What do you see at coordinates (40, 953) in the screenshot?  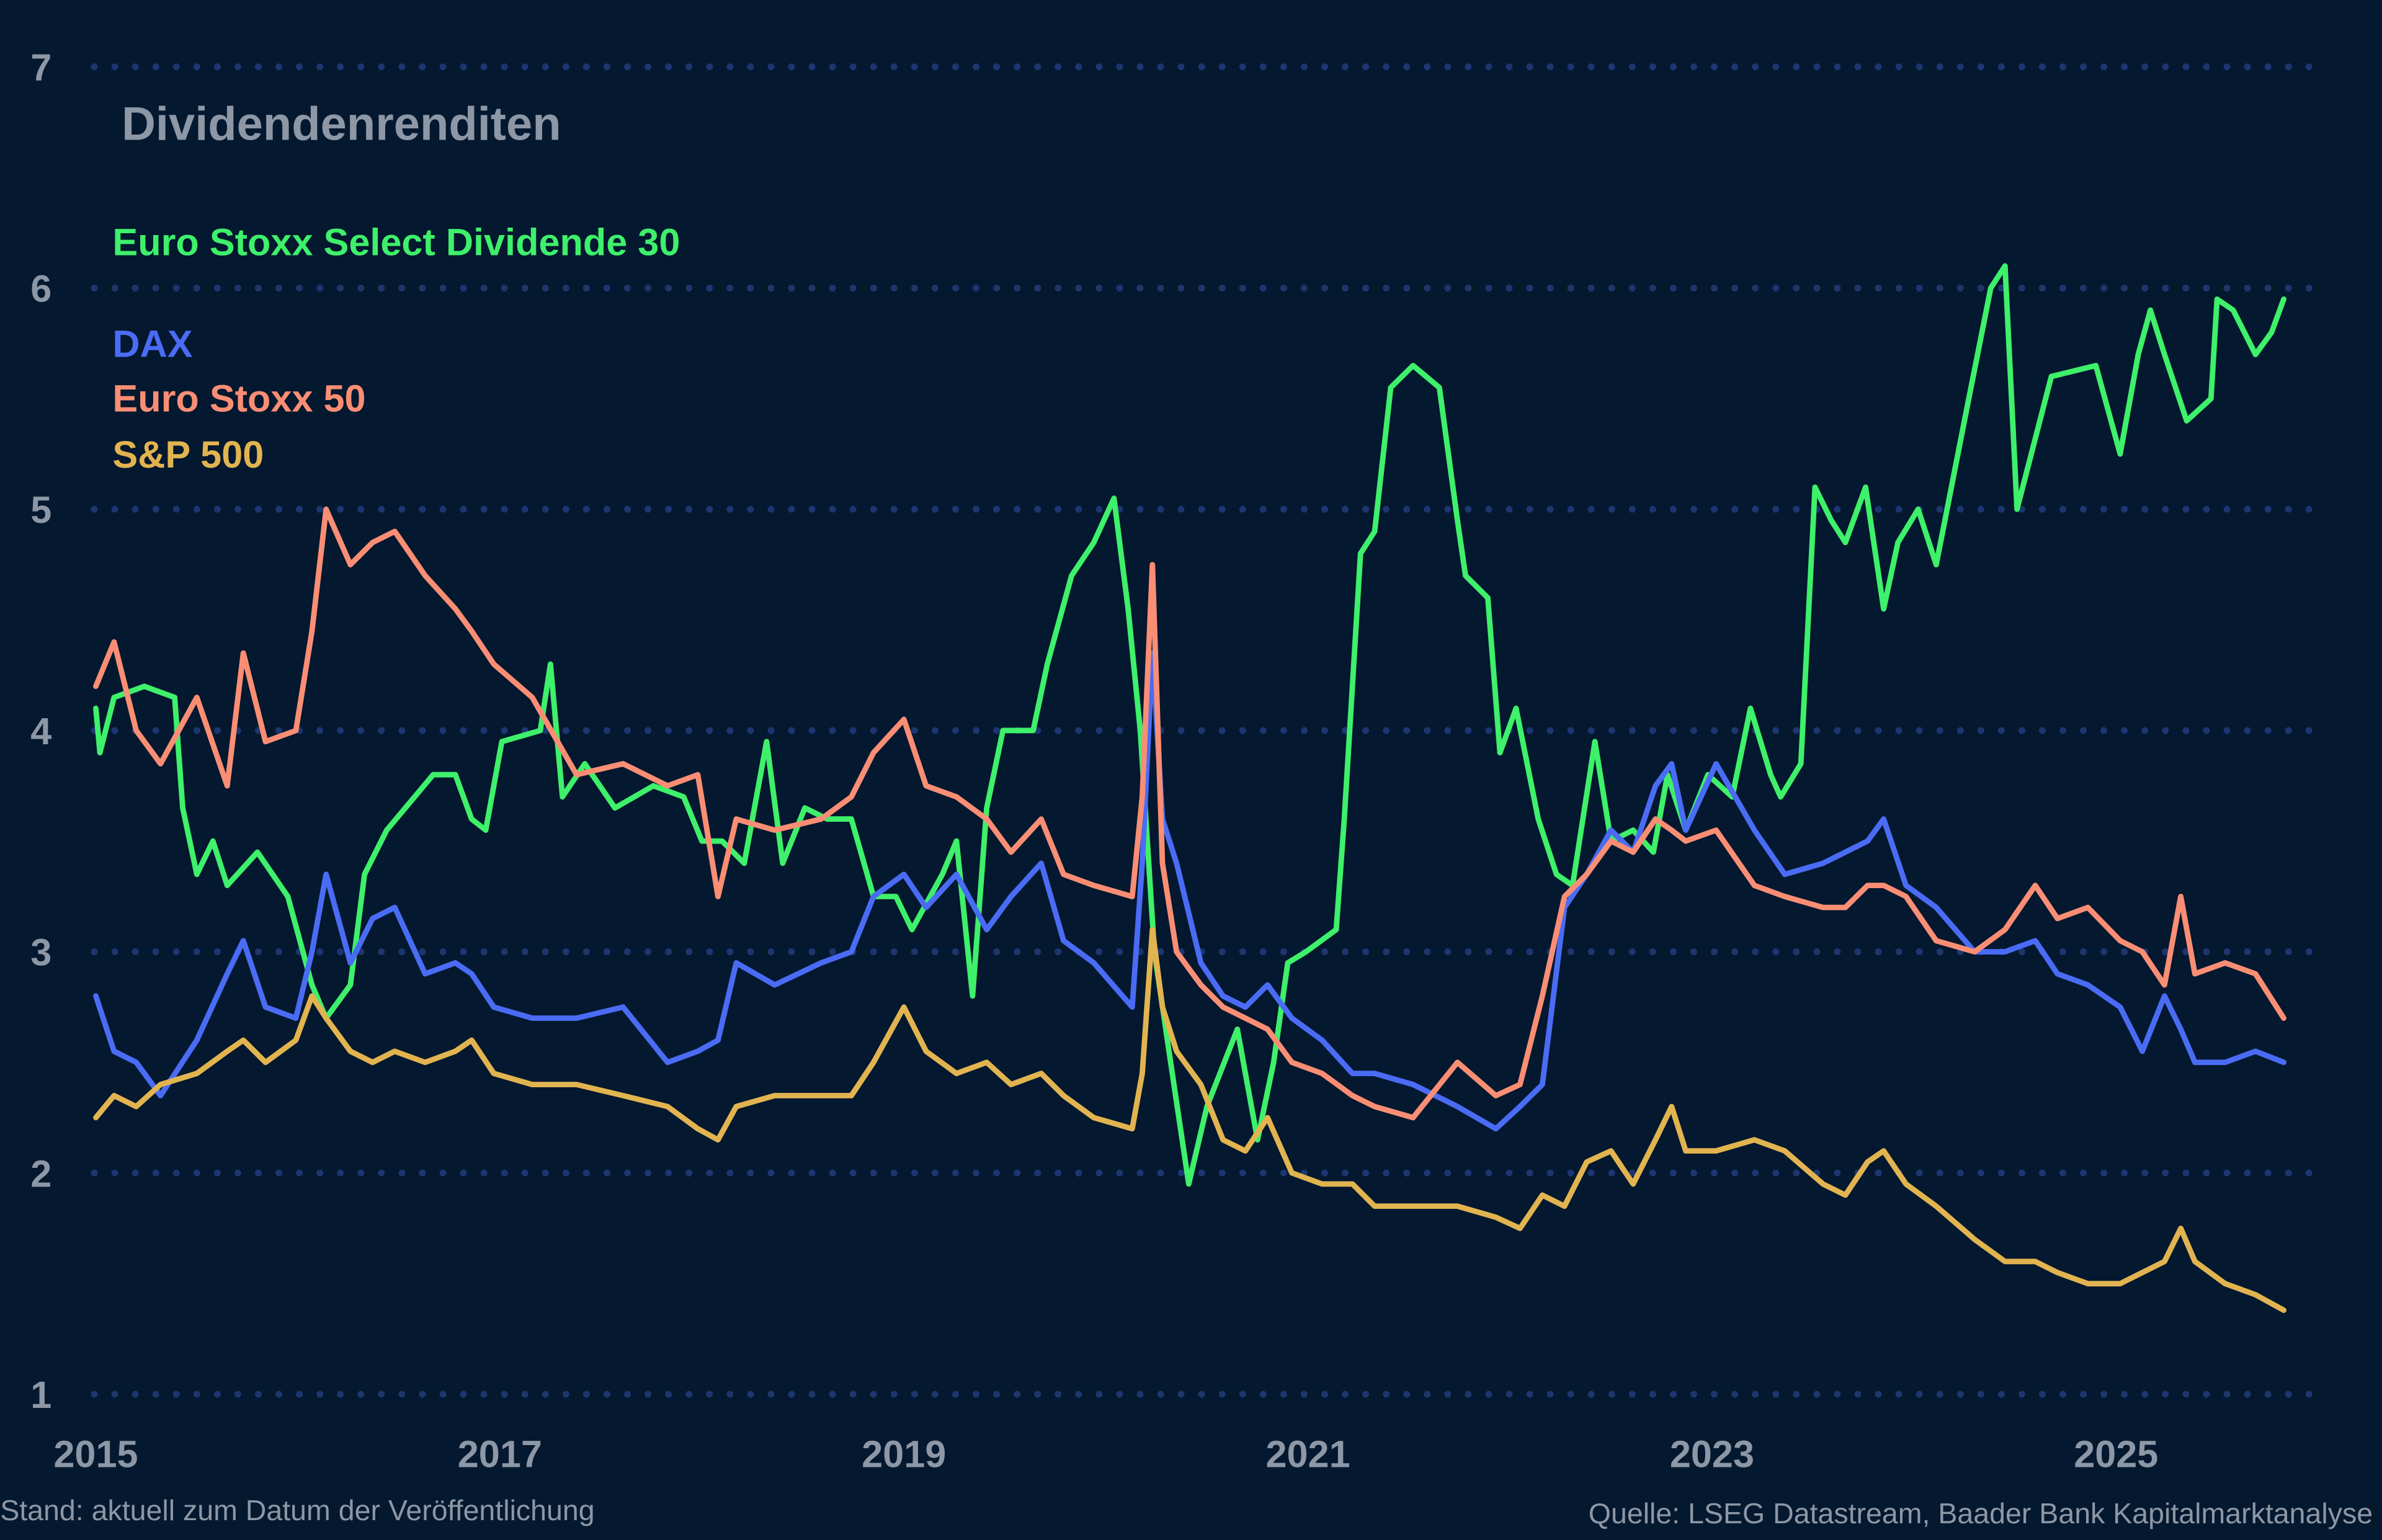 I see `y-tick-label: 3` at bounding box center [40, 953].